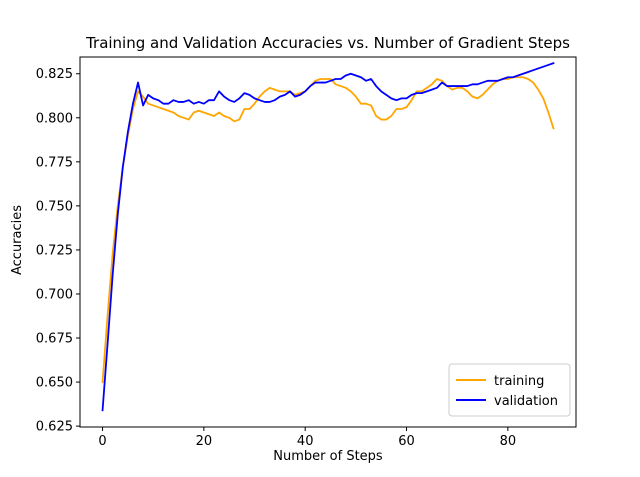  I want to click on legend-label-training: training, so click(519, 381).